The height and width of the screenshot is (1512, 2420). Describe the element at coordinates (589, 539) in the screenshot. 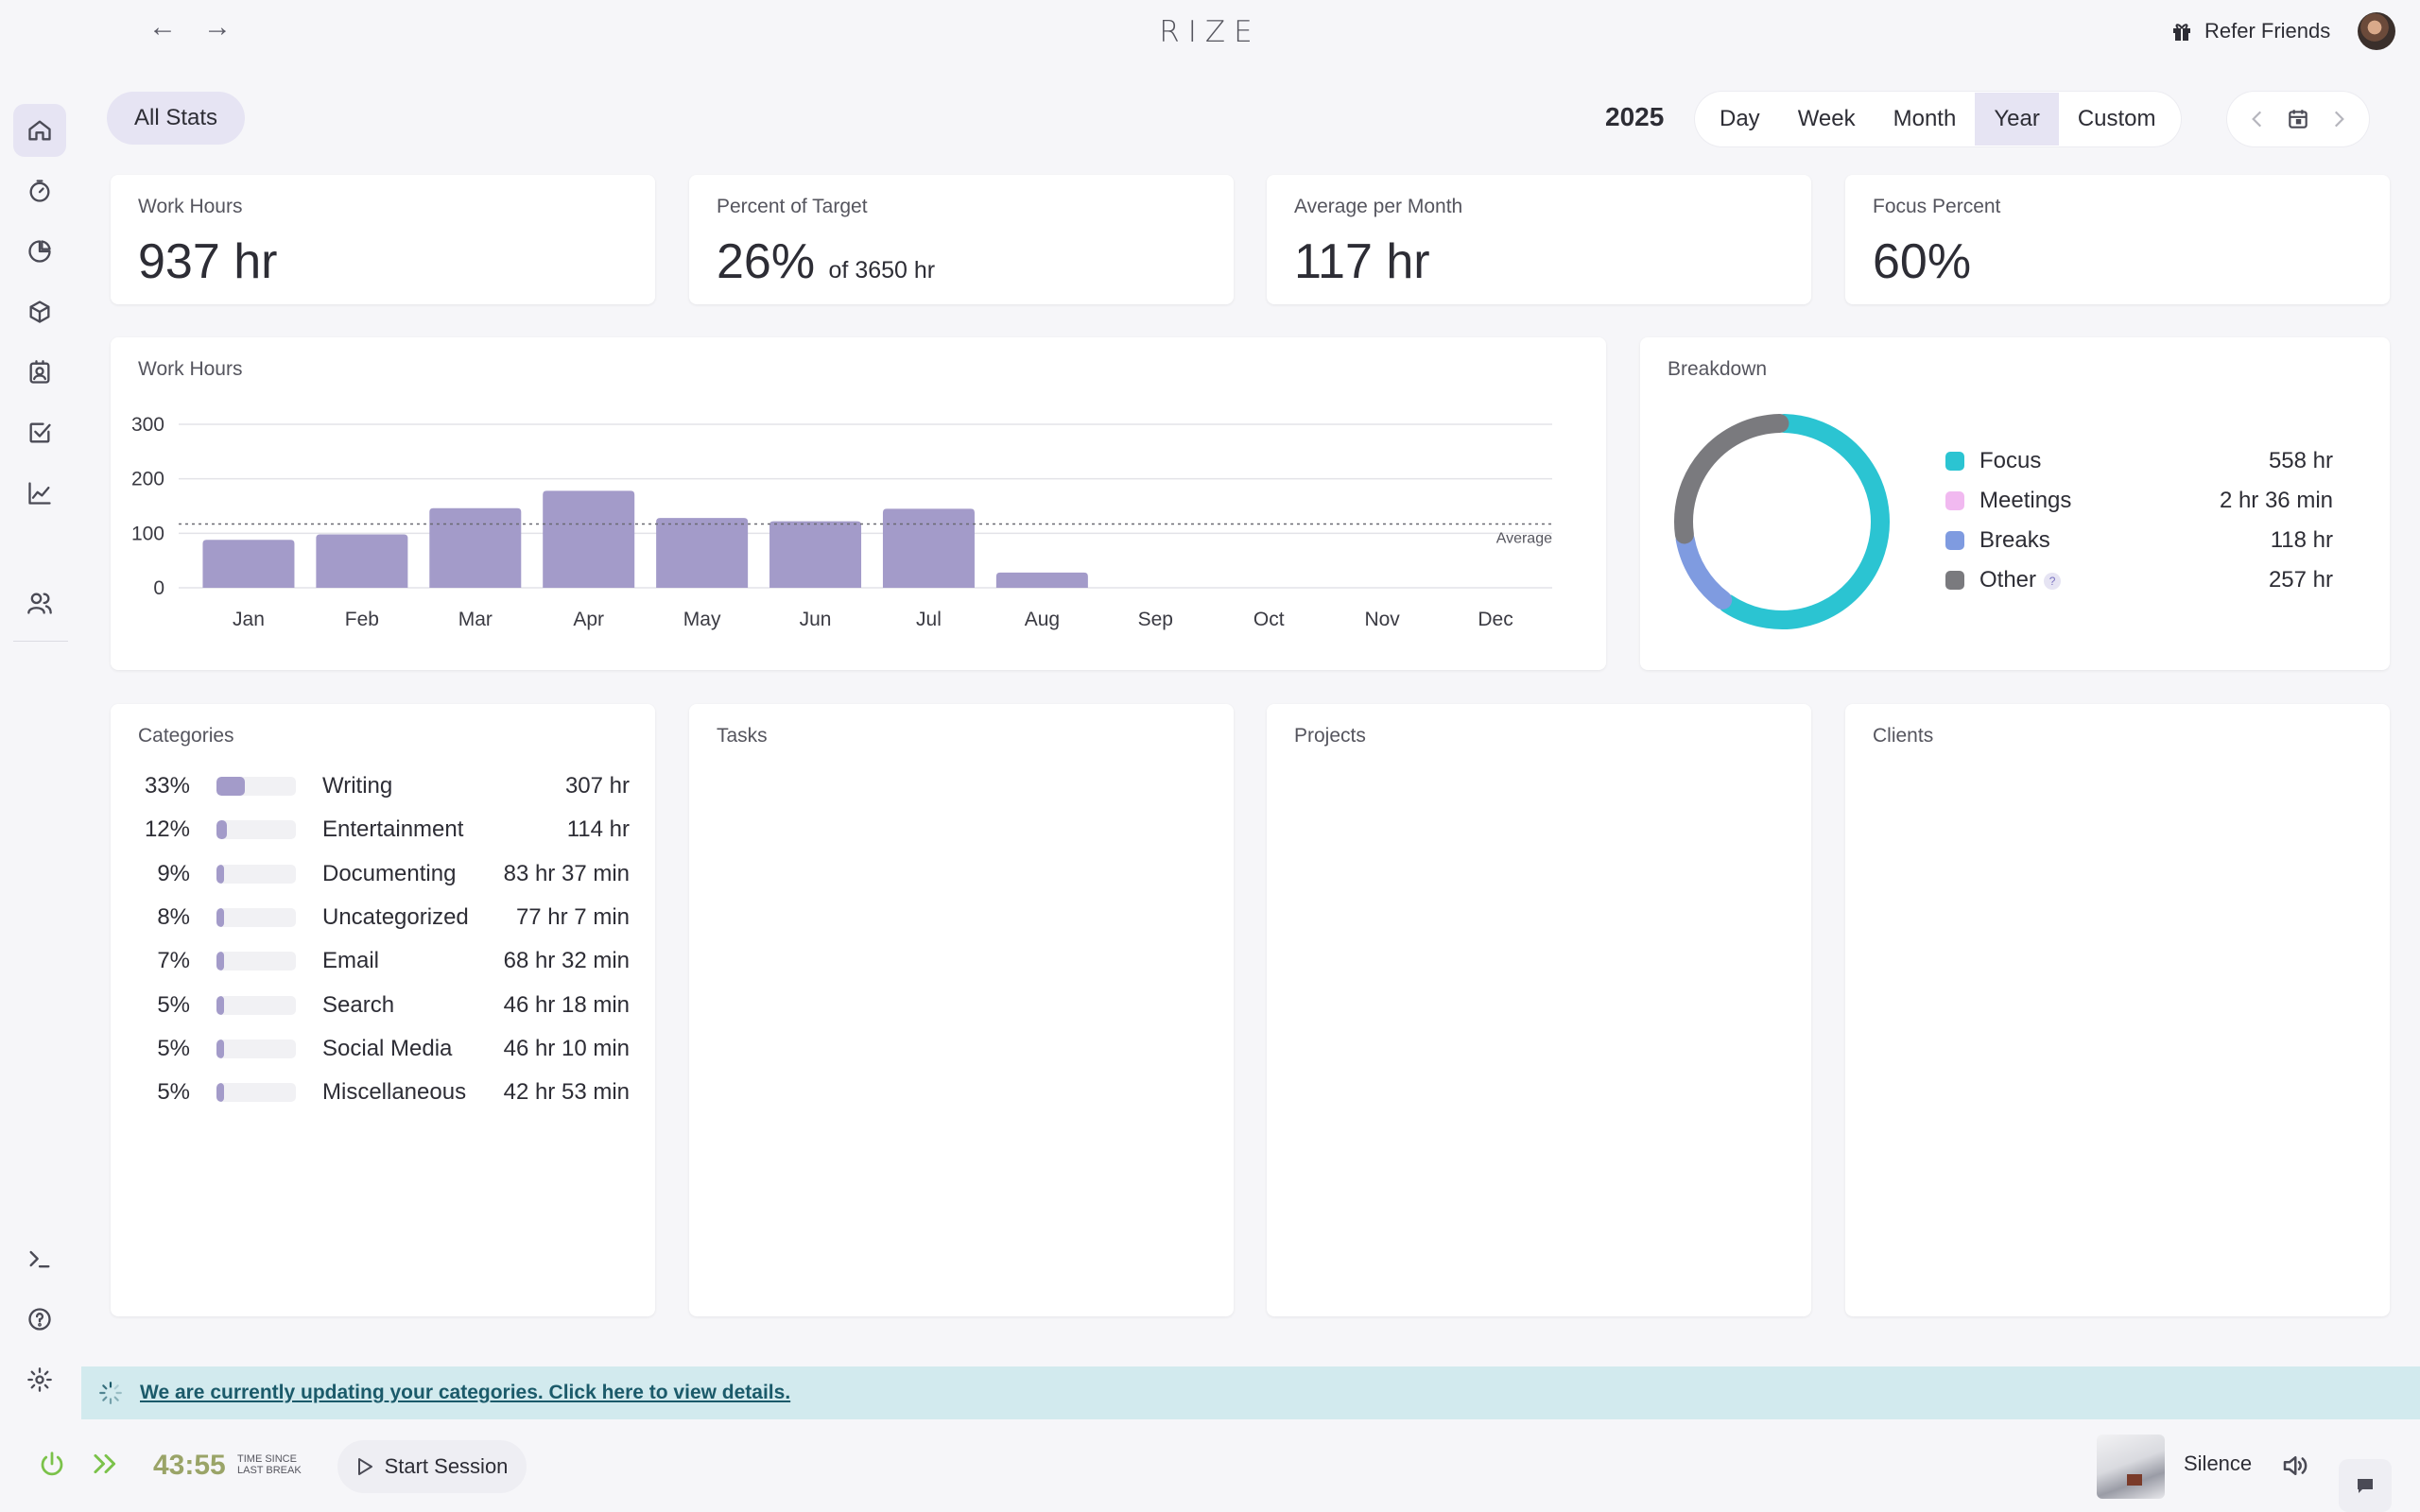

I see `bar-apr` at that location.